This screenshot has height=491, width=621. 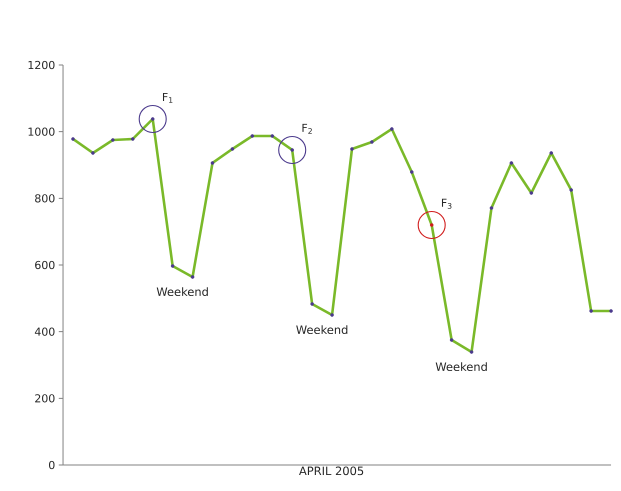 What do you see at coordinates (52, 465) in the screenshot?
I see `y-tick-label: 0` at bounding box center [52, 465].